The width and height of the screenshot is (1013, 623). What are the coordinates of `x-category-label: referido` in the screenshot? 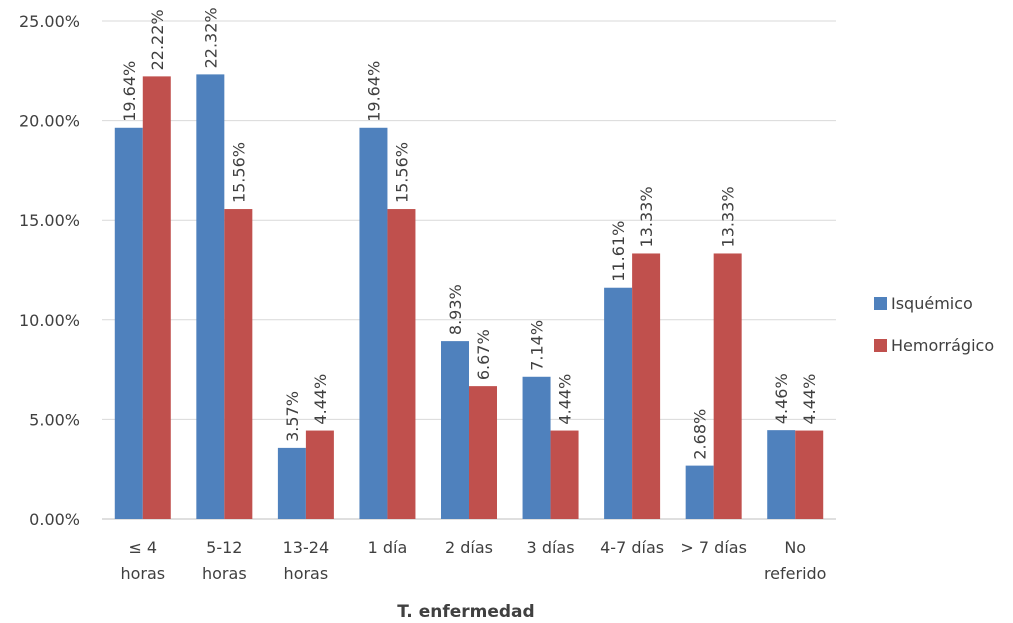 It's located at (795, 573).